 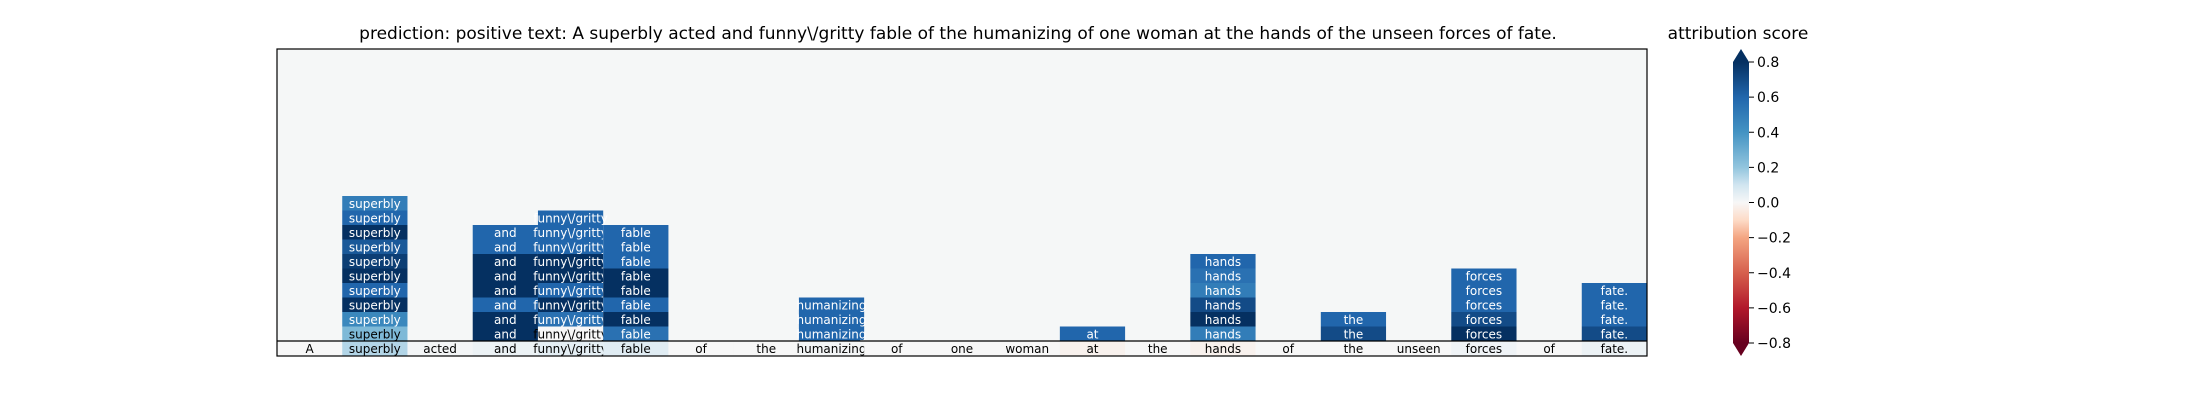 What do you see at coordinates (1741, 349) in the screenshot?
I see `colorbar-extend-bottom` at bounding box center [1741, 349].